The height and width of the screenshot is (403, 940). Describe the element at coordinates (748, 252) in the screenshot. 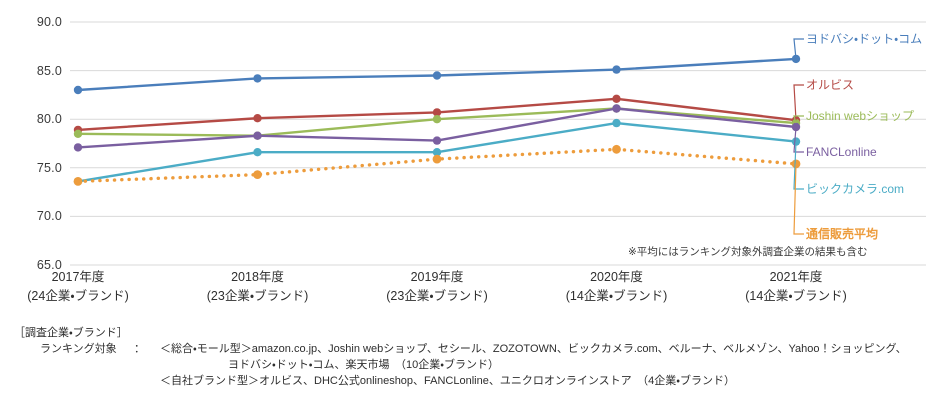

I see `chart-footnote: ※平均にはランキング対象外調査企業の結果も含む` at that location.